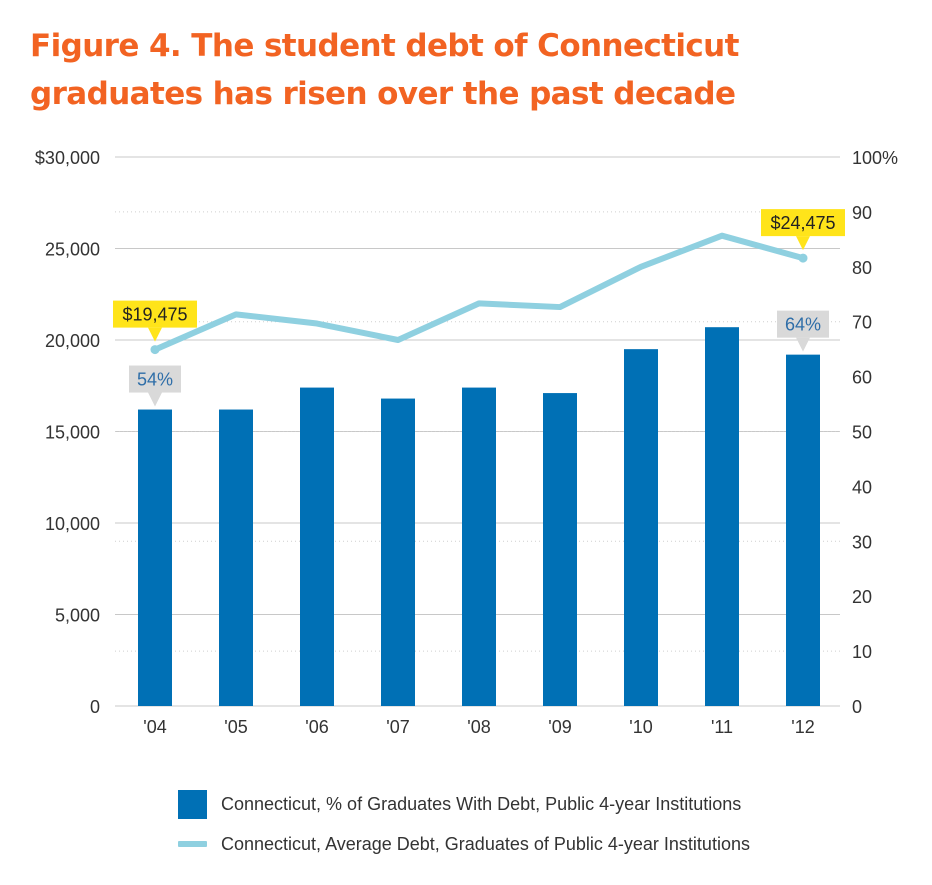 The image size is (932, 885). What do you see at coordinates (72, 524) in the screenshot?
I see `left-axis-tick-label: 10,000` at bounding box center [72, 524].